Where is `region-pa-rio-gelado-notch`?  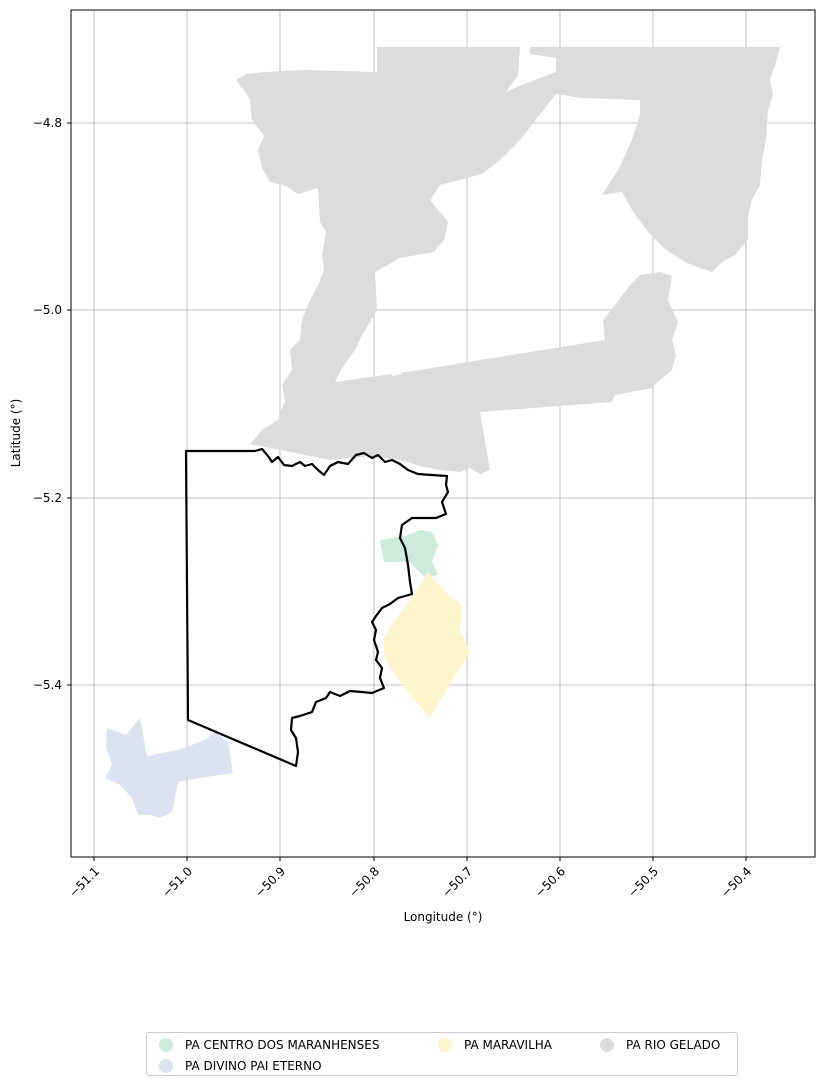
region-pa-rio-gelado-notch is located at coordinates (397, 366).